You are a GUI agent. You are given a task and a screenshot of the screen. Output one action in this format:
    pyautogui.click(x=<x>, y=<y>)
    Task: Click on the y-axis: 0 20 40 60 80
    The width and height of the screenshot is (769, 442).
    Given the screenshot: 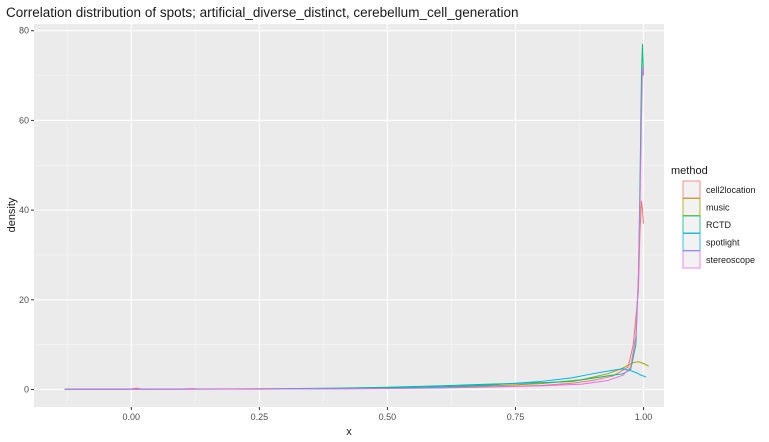 What is the action you would take?
    pyautogui.click(x=26, y=210)
    